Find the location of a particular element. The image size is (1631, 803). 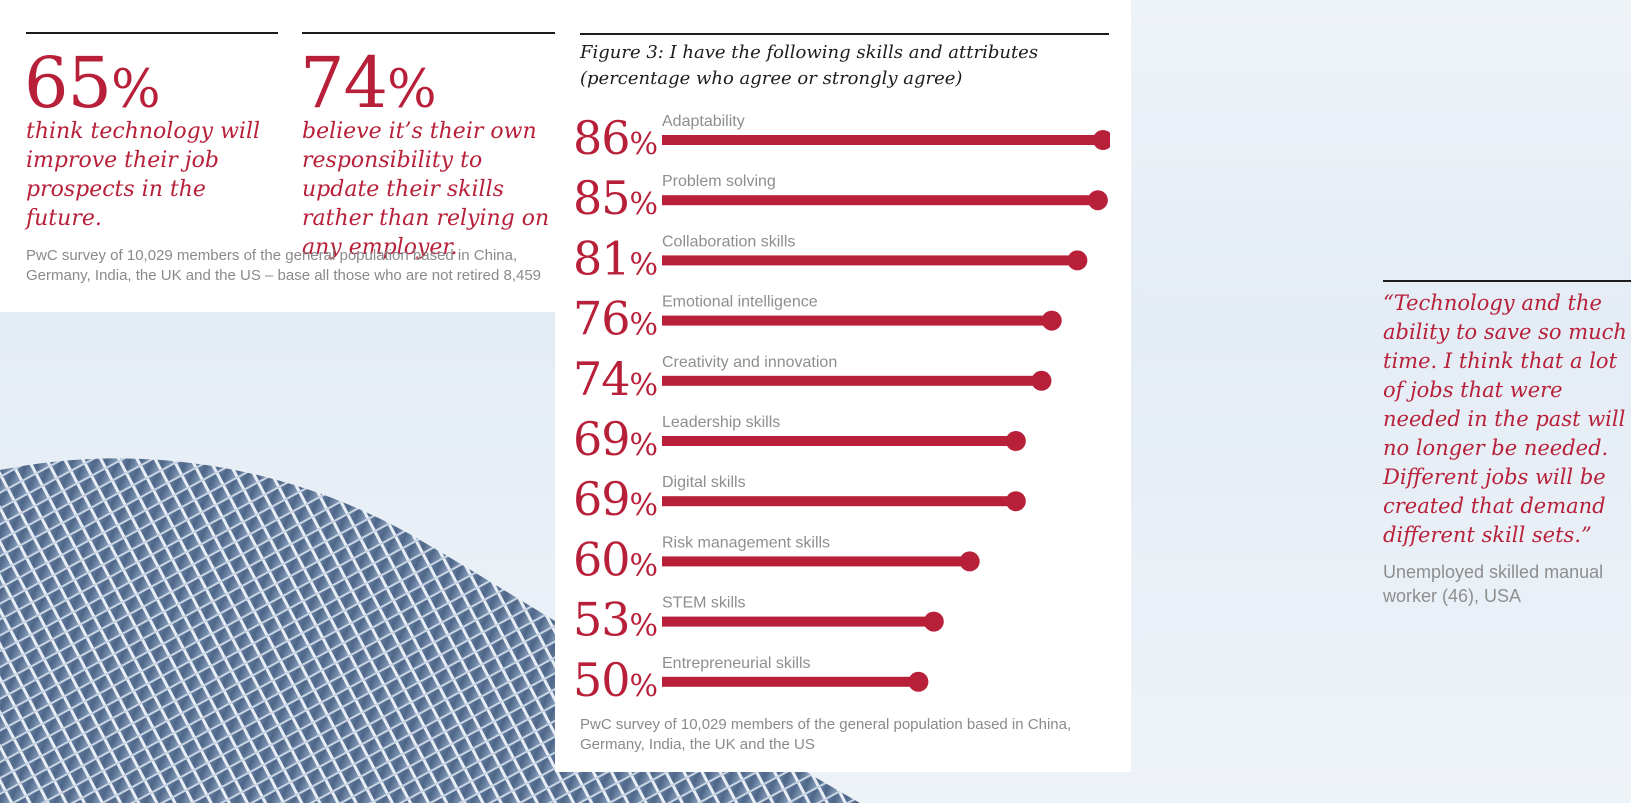

bar-category-label: Digital skills is located at coordinates (704, 482).